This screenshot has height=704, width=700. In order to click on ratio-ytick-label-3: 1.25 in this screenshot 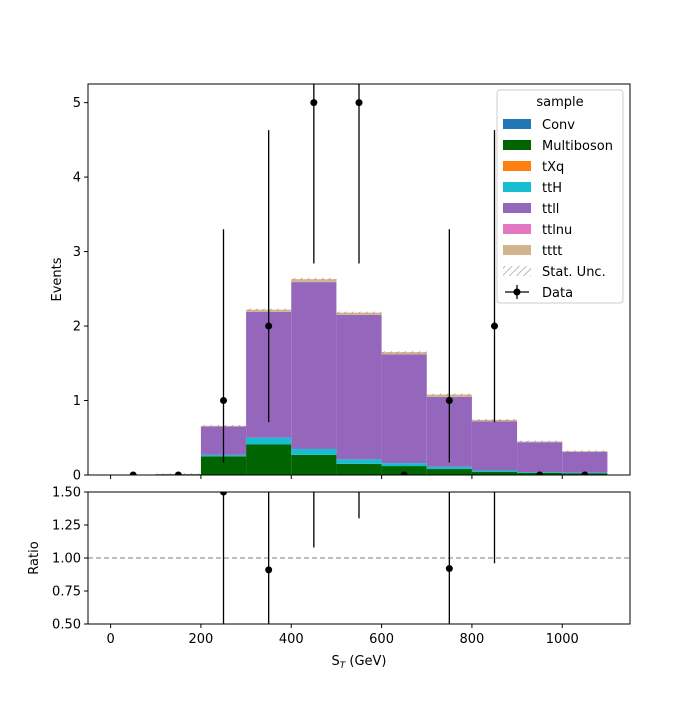, I will do `click(66, 526)`.